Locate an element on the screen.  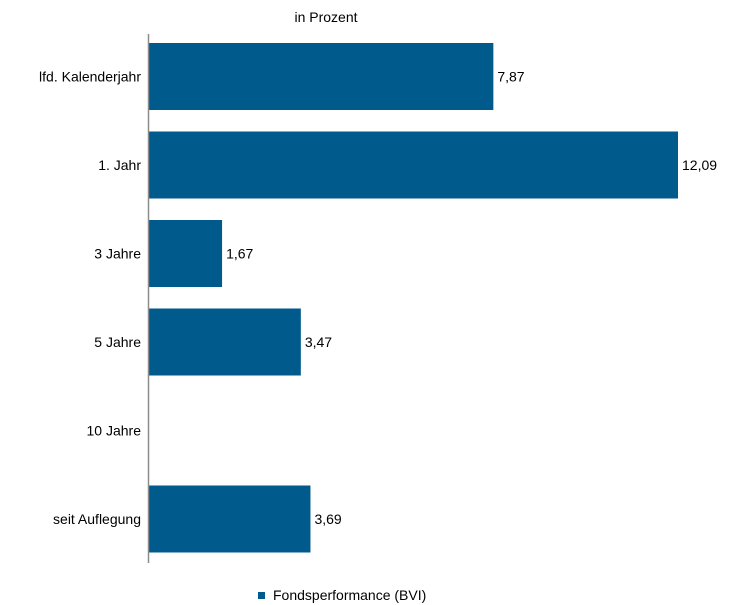
category-label: 5 Jahre is located at coordinates (117, 342).